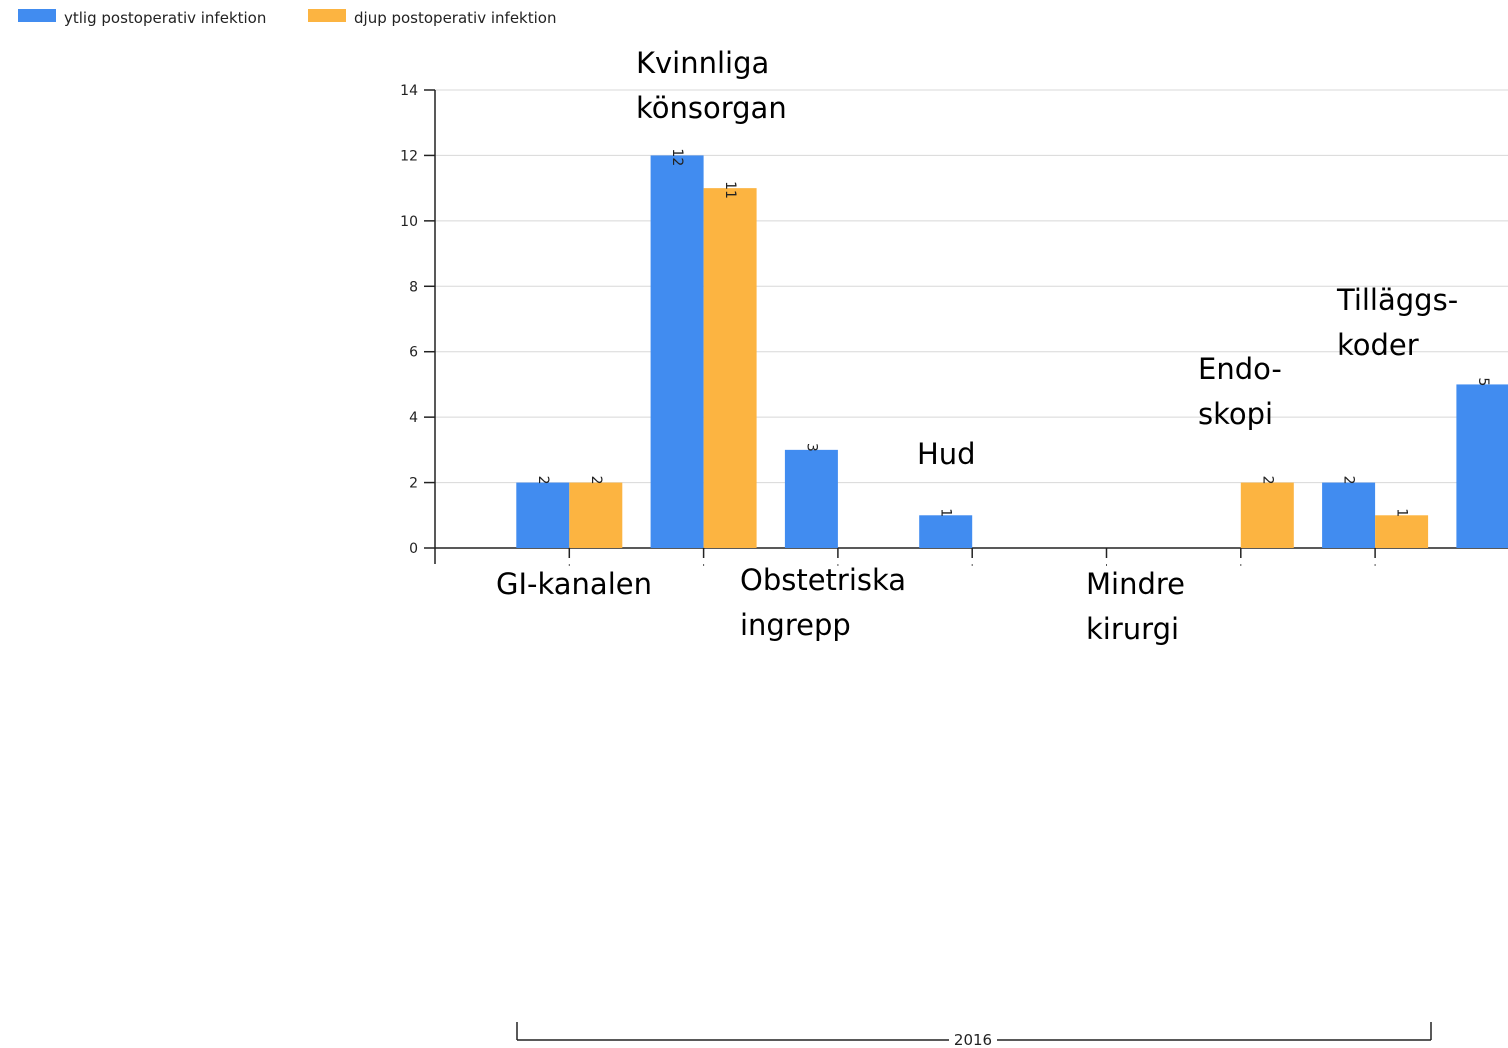  What do you see at coordinates (1267, 480) in the screenshot?
I see `value-label-1-5: 2` at bounding box center [1267, 480].